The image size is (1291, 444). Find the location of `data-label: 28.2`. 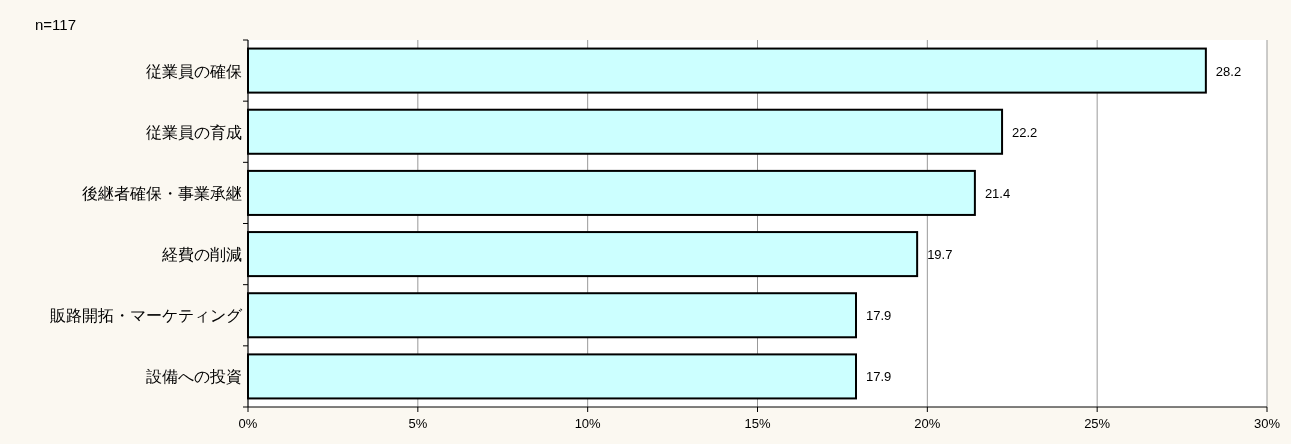

data-label: 28.2 is located at coordinates (1228, 71).